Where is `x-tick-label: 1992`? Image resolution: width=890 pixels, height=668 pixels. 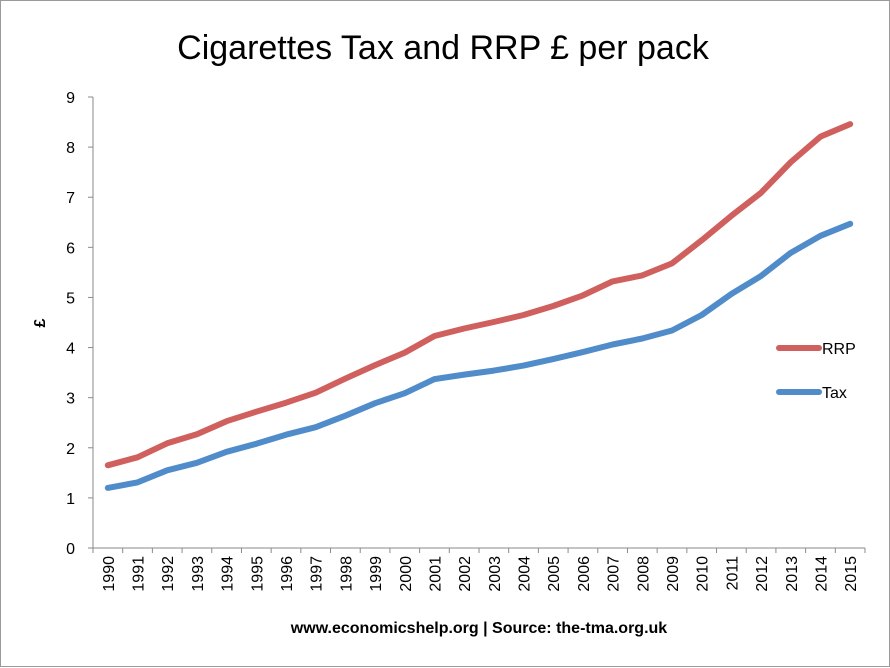 x-tick-label: 1992 is located at coordinates (168, 574).